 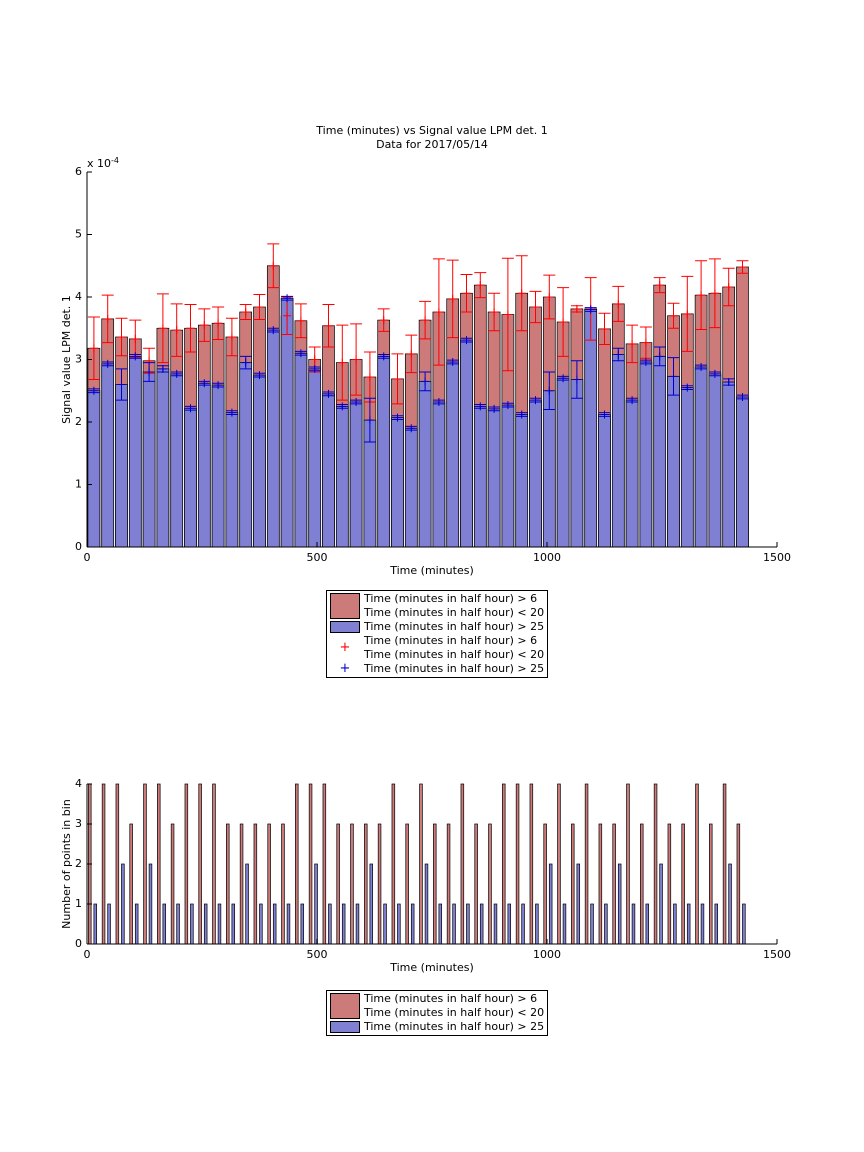 I want to click on x-tick-label: 500, so click(x=317, y=954).